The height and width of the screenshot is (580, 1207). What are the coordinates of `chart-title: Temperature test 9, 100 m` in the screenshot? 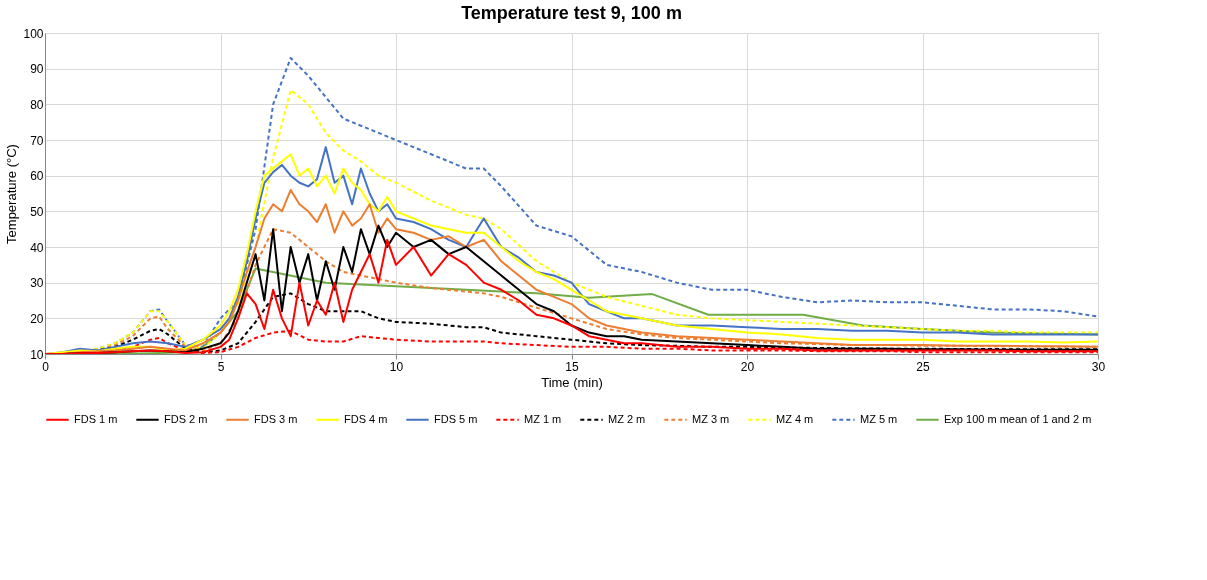 It's located at (571, 13).